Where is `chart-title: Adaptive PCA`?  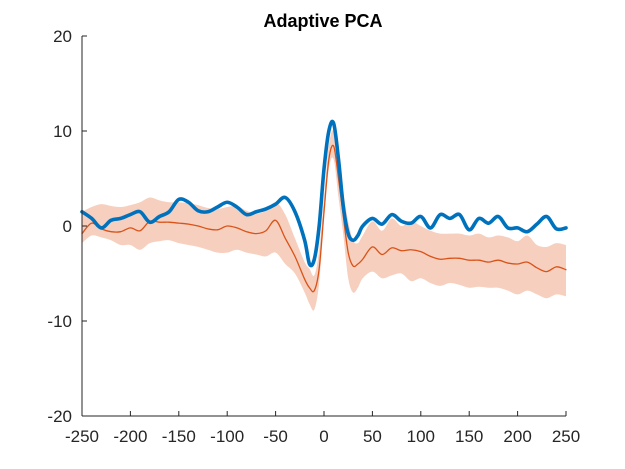 chart-title: Adaptive PCA is located at coordinates (322, 21).